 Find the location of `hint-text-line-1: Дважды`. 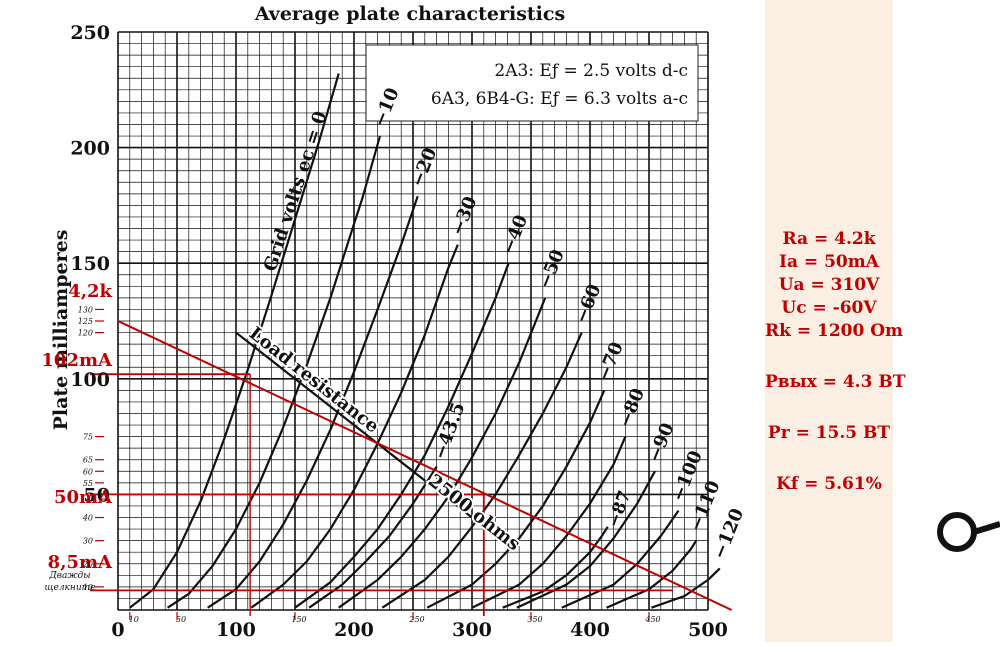

hint-text-line-1: Дважды is located at coordinates (69, 576).